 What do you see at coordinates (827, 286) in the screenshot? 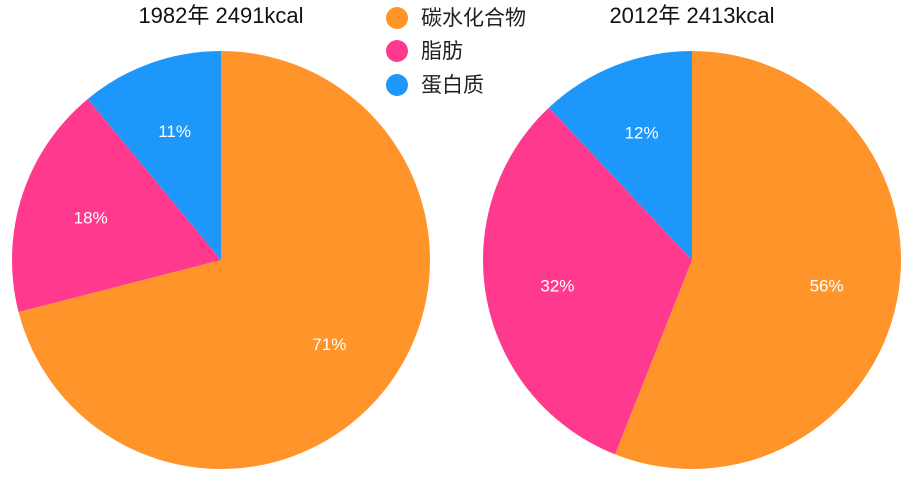
I see `slice-label-2012-carbohydrate: 56%` at bounding box center [827, 286].